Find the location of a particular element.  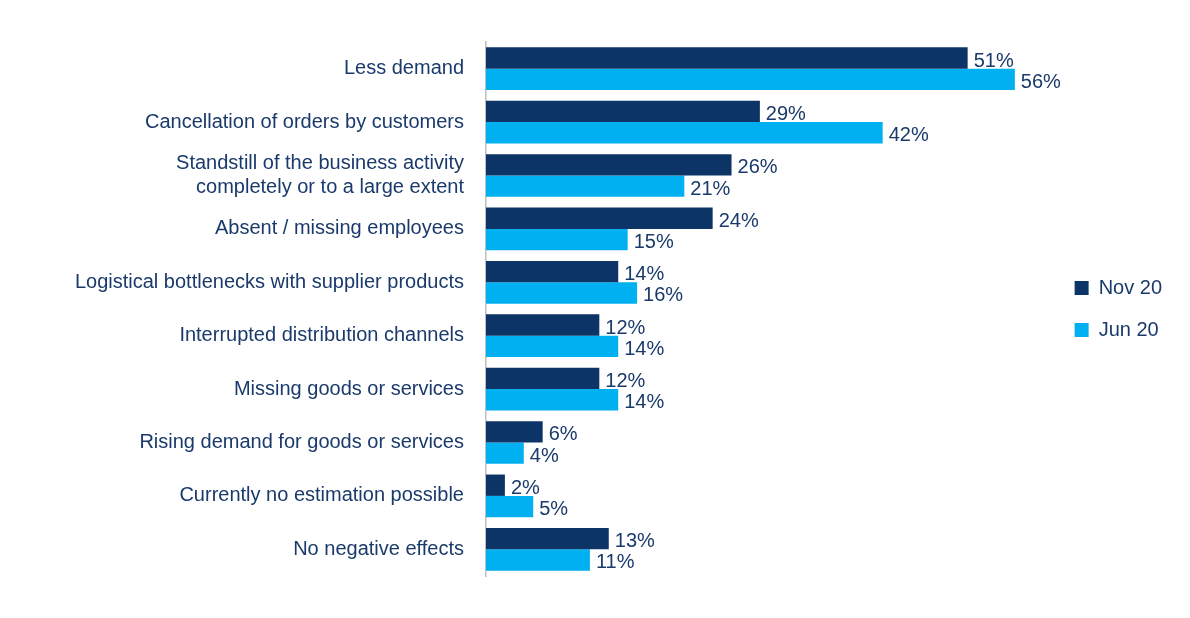

y-tick-label: Less demand is located at coordinates (403, 67).